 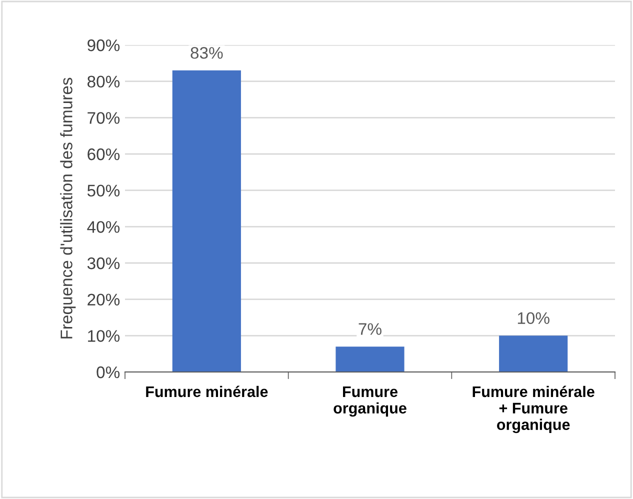 I want to click on data-label: 7%, so click(x=370, y=329).